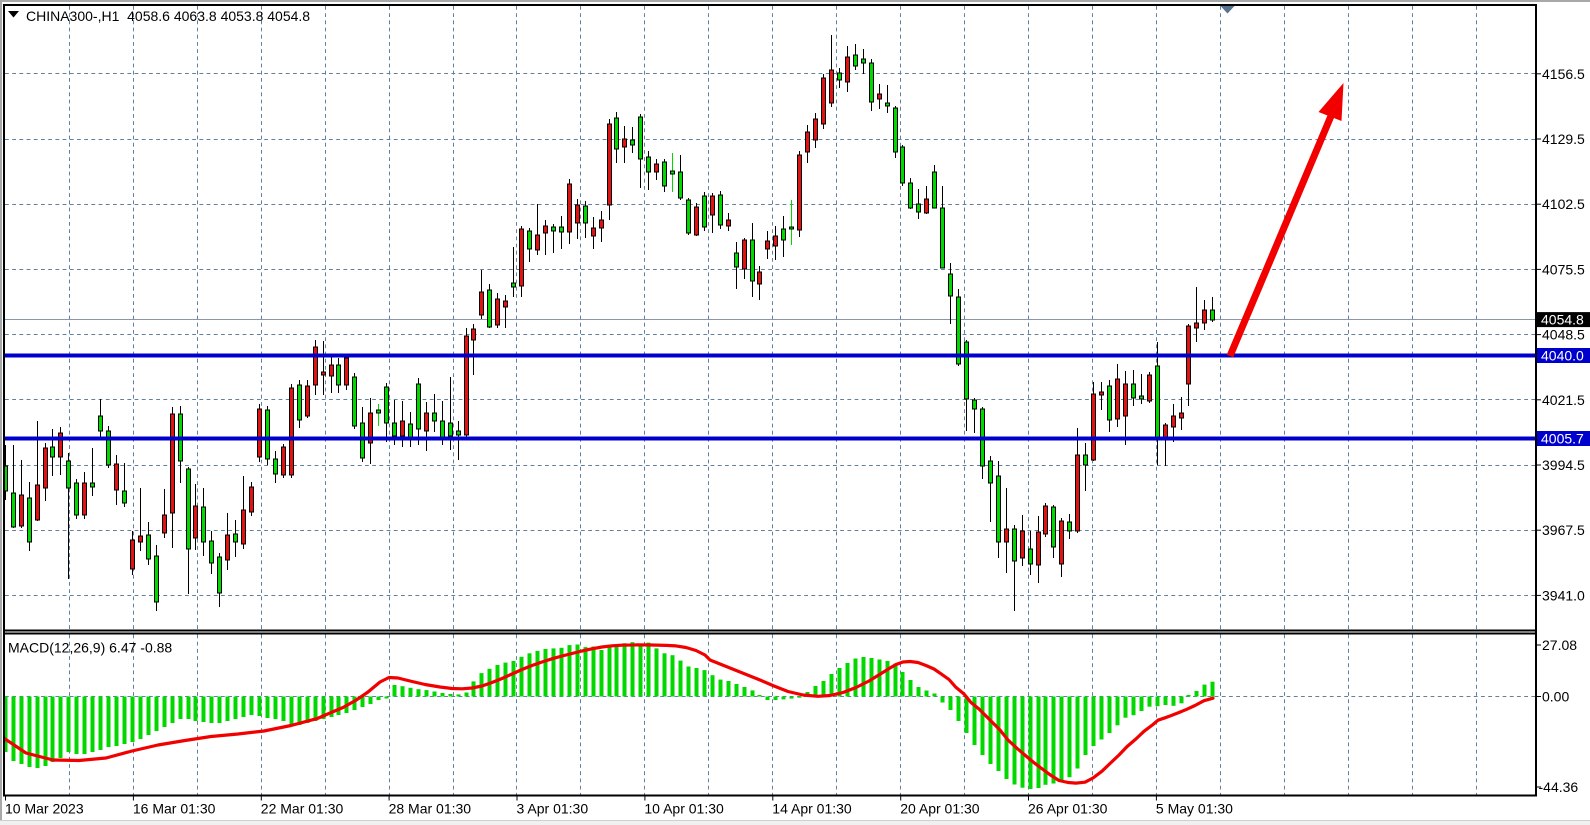 The height and width of the screenshot is (825, 1590). I want to click on svg-text: 3 Apr 01:30, so click(553, 809).